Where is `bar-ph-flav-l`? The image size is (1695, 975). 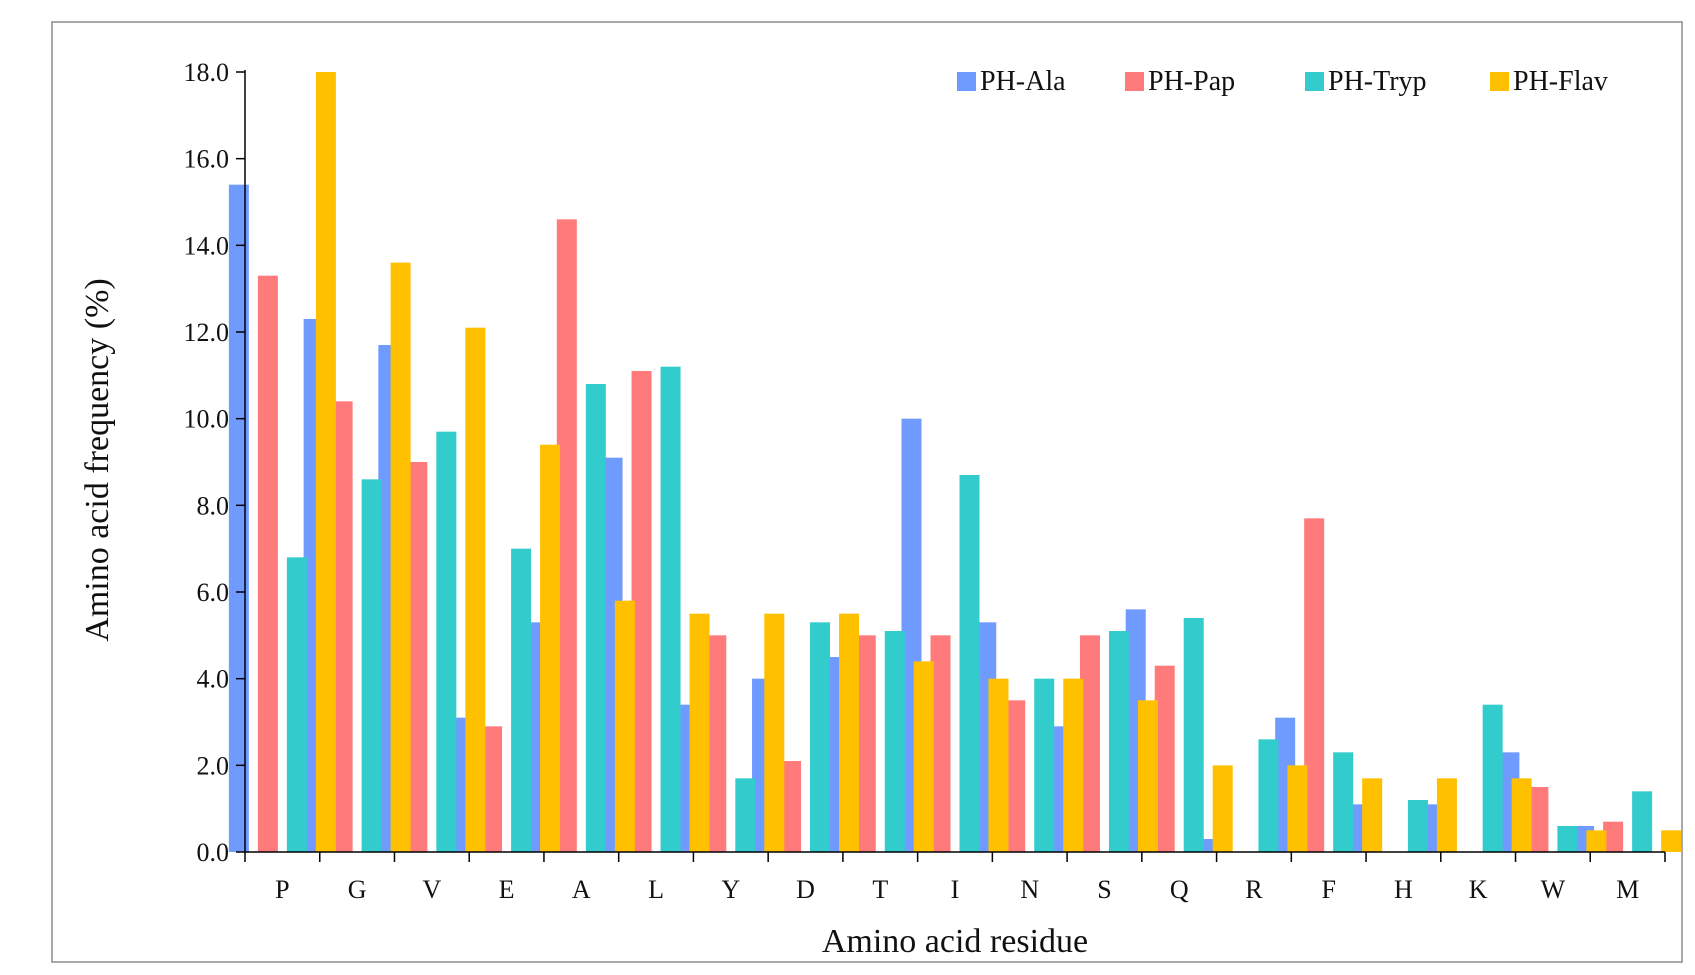 bar-ph-flav-l is located at coordinates (699, 732).